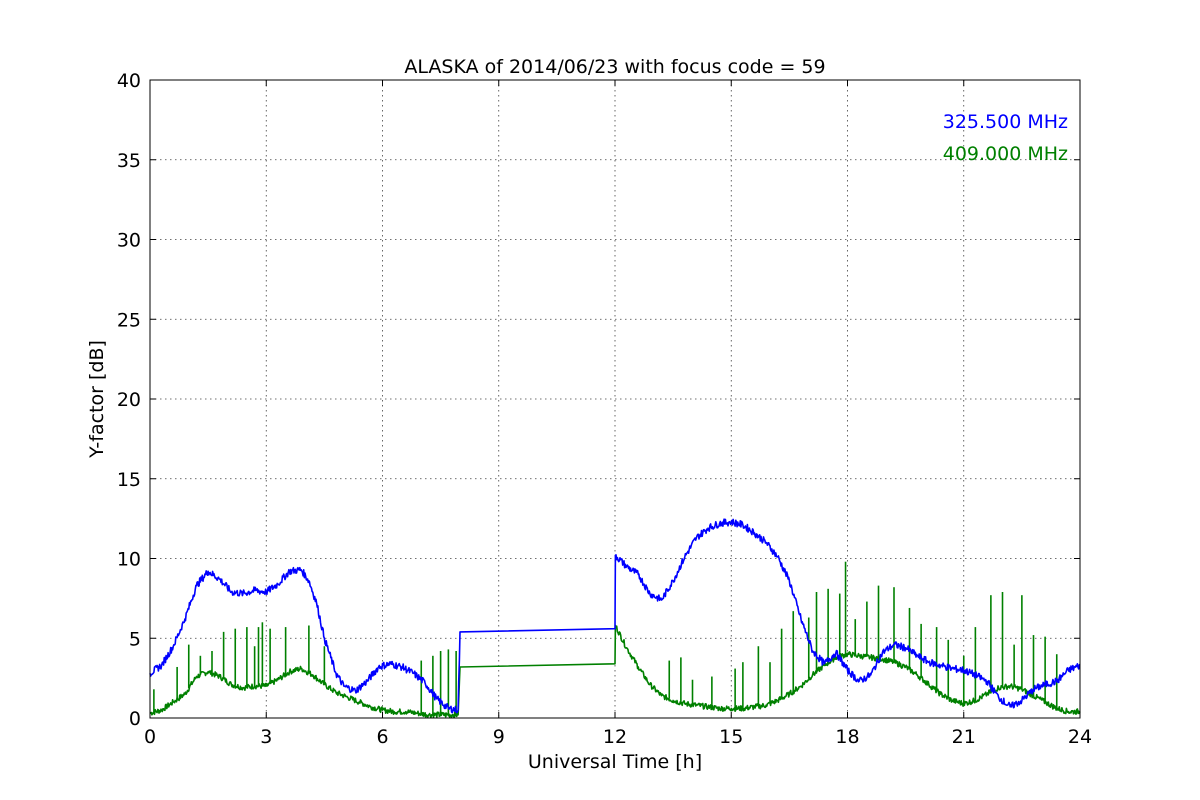  I want to click on y-tick-label: 10, so click(129, 560).